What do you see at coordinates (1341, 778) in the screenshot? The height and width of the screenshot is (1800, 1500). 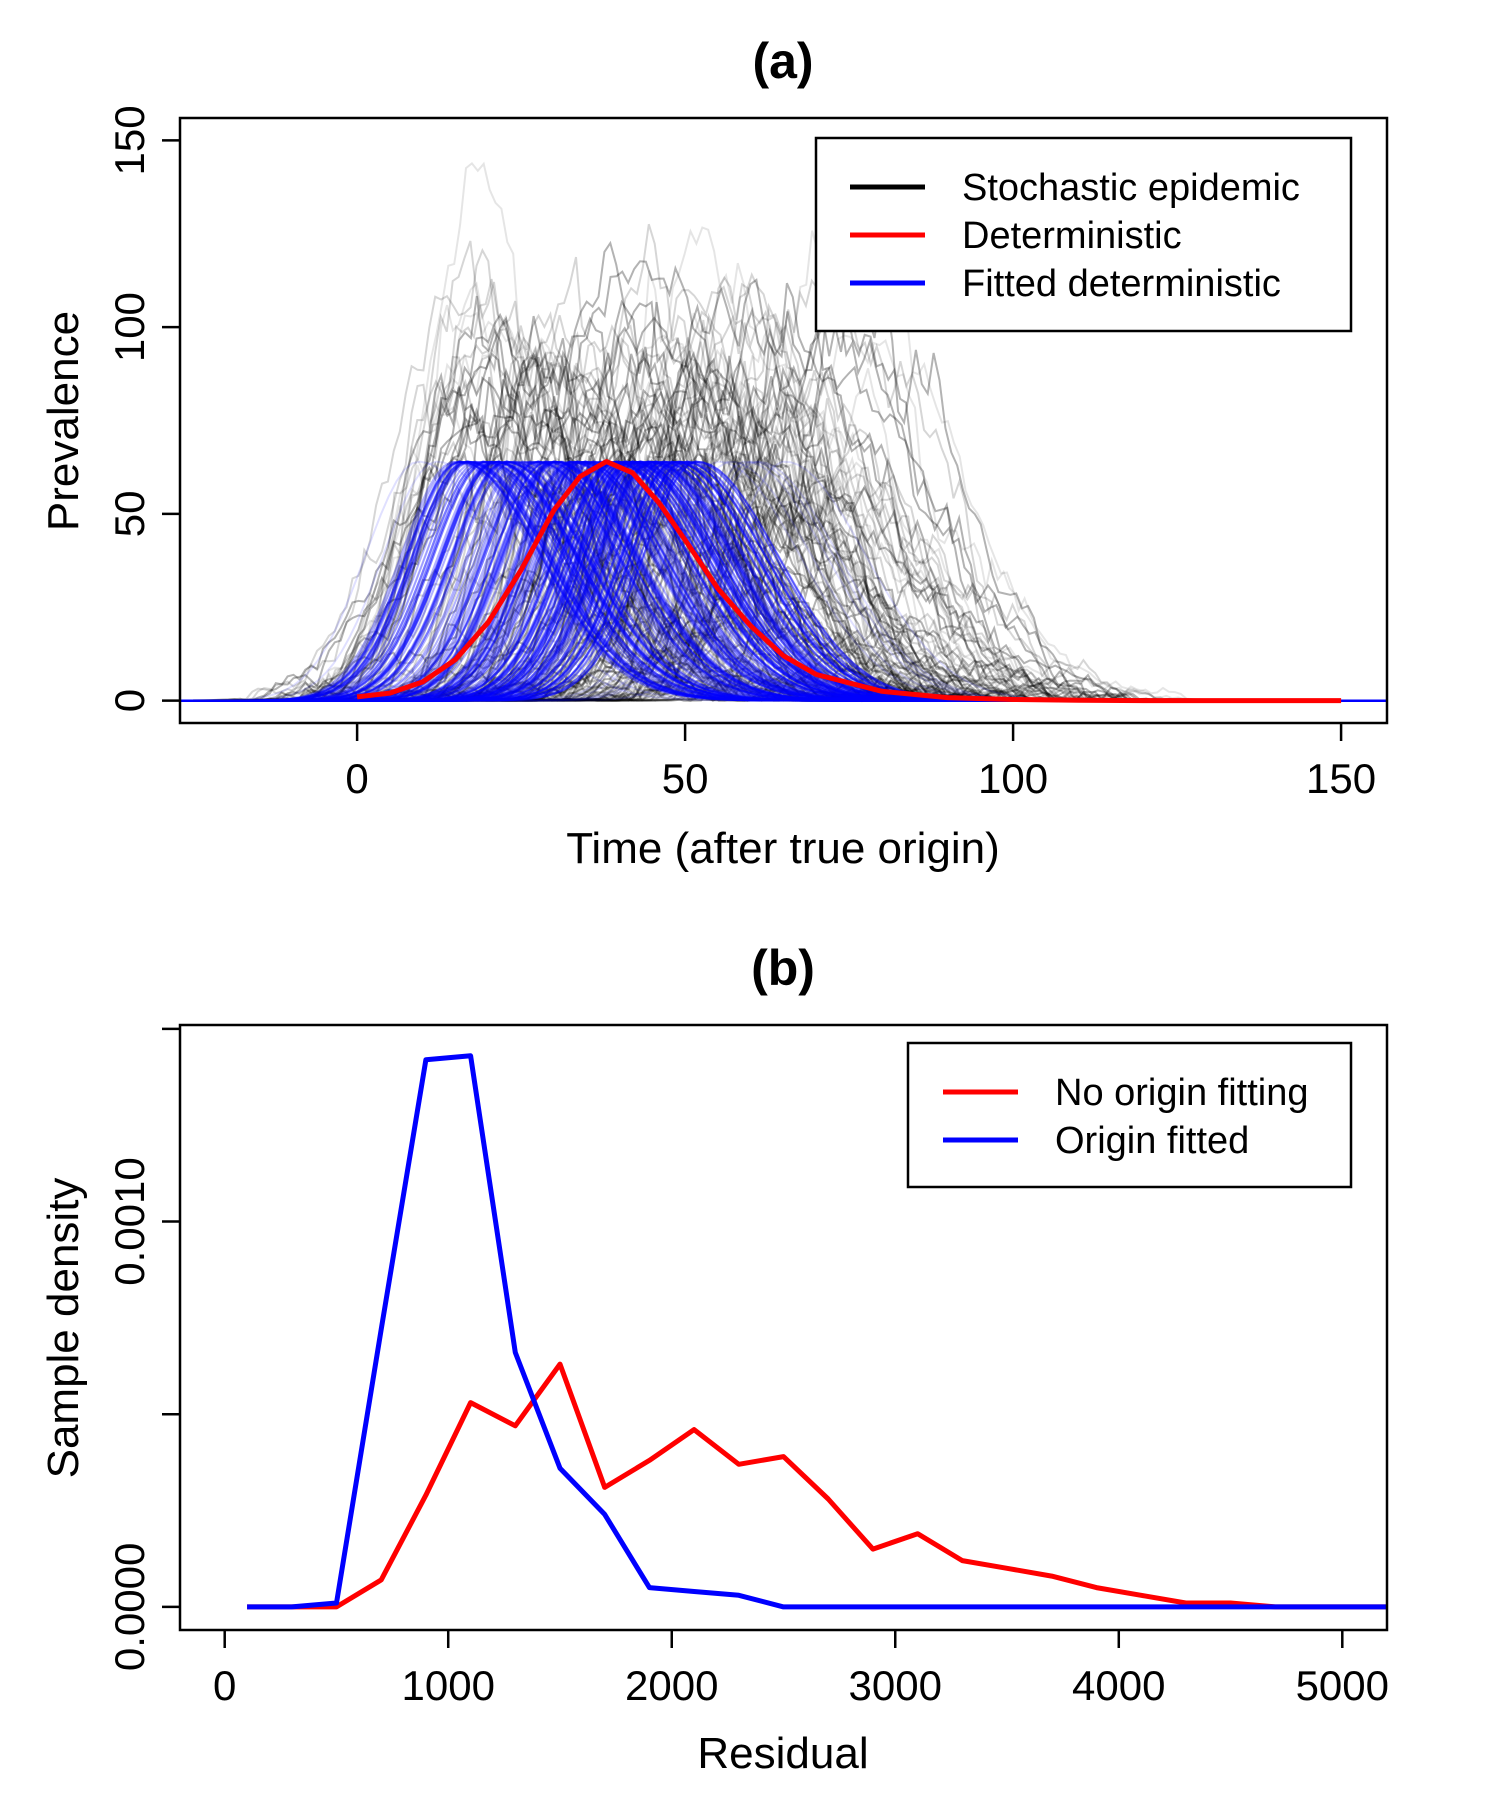 I see `panel-a-x-tick-label: 150` at bounding box center [1341, 778].